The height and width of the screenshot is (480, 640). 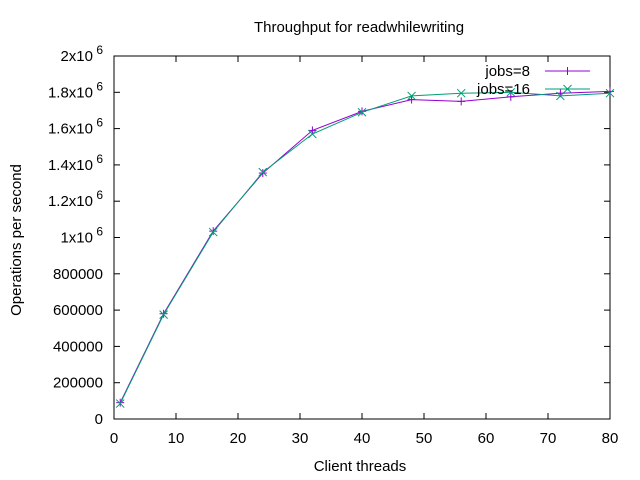 I want to click on chart-title: Throughput for readwhilewriting, so click(x=359, y=27).